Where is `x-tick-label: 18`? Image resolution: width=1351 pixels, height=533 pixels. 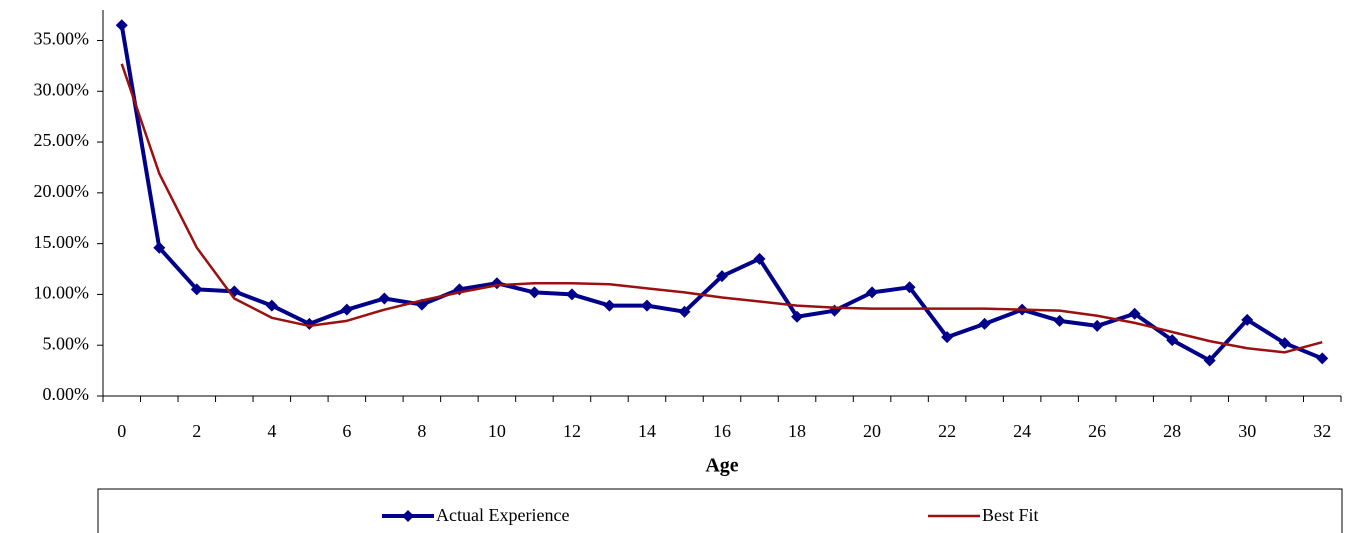 x-tick-label: 18 is located at coordinates (797, 431).